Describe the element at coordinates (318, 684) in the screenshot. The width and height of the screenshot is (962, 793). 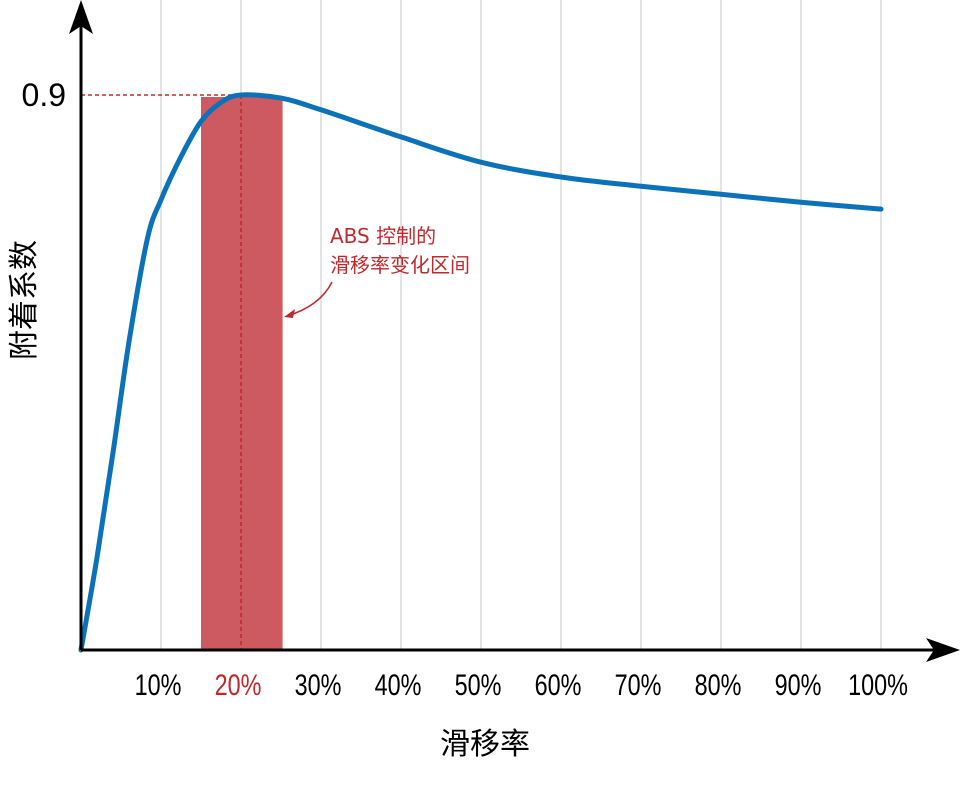
I see `x-tick-label: 30%` at that location.